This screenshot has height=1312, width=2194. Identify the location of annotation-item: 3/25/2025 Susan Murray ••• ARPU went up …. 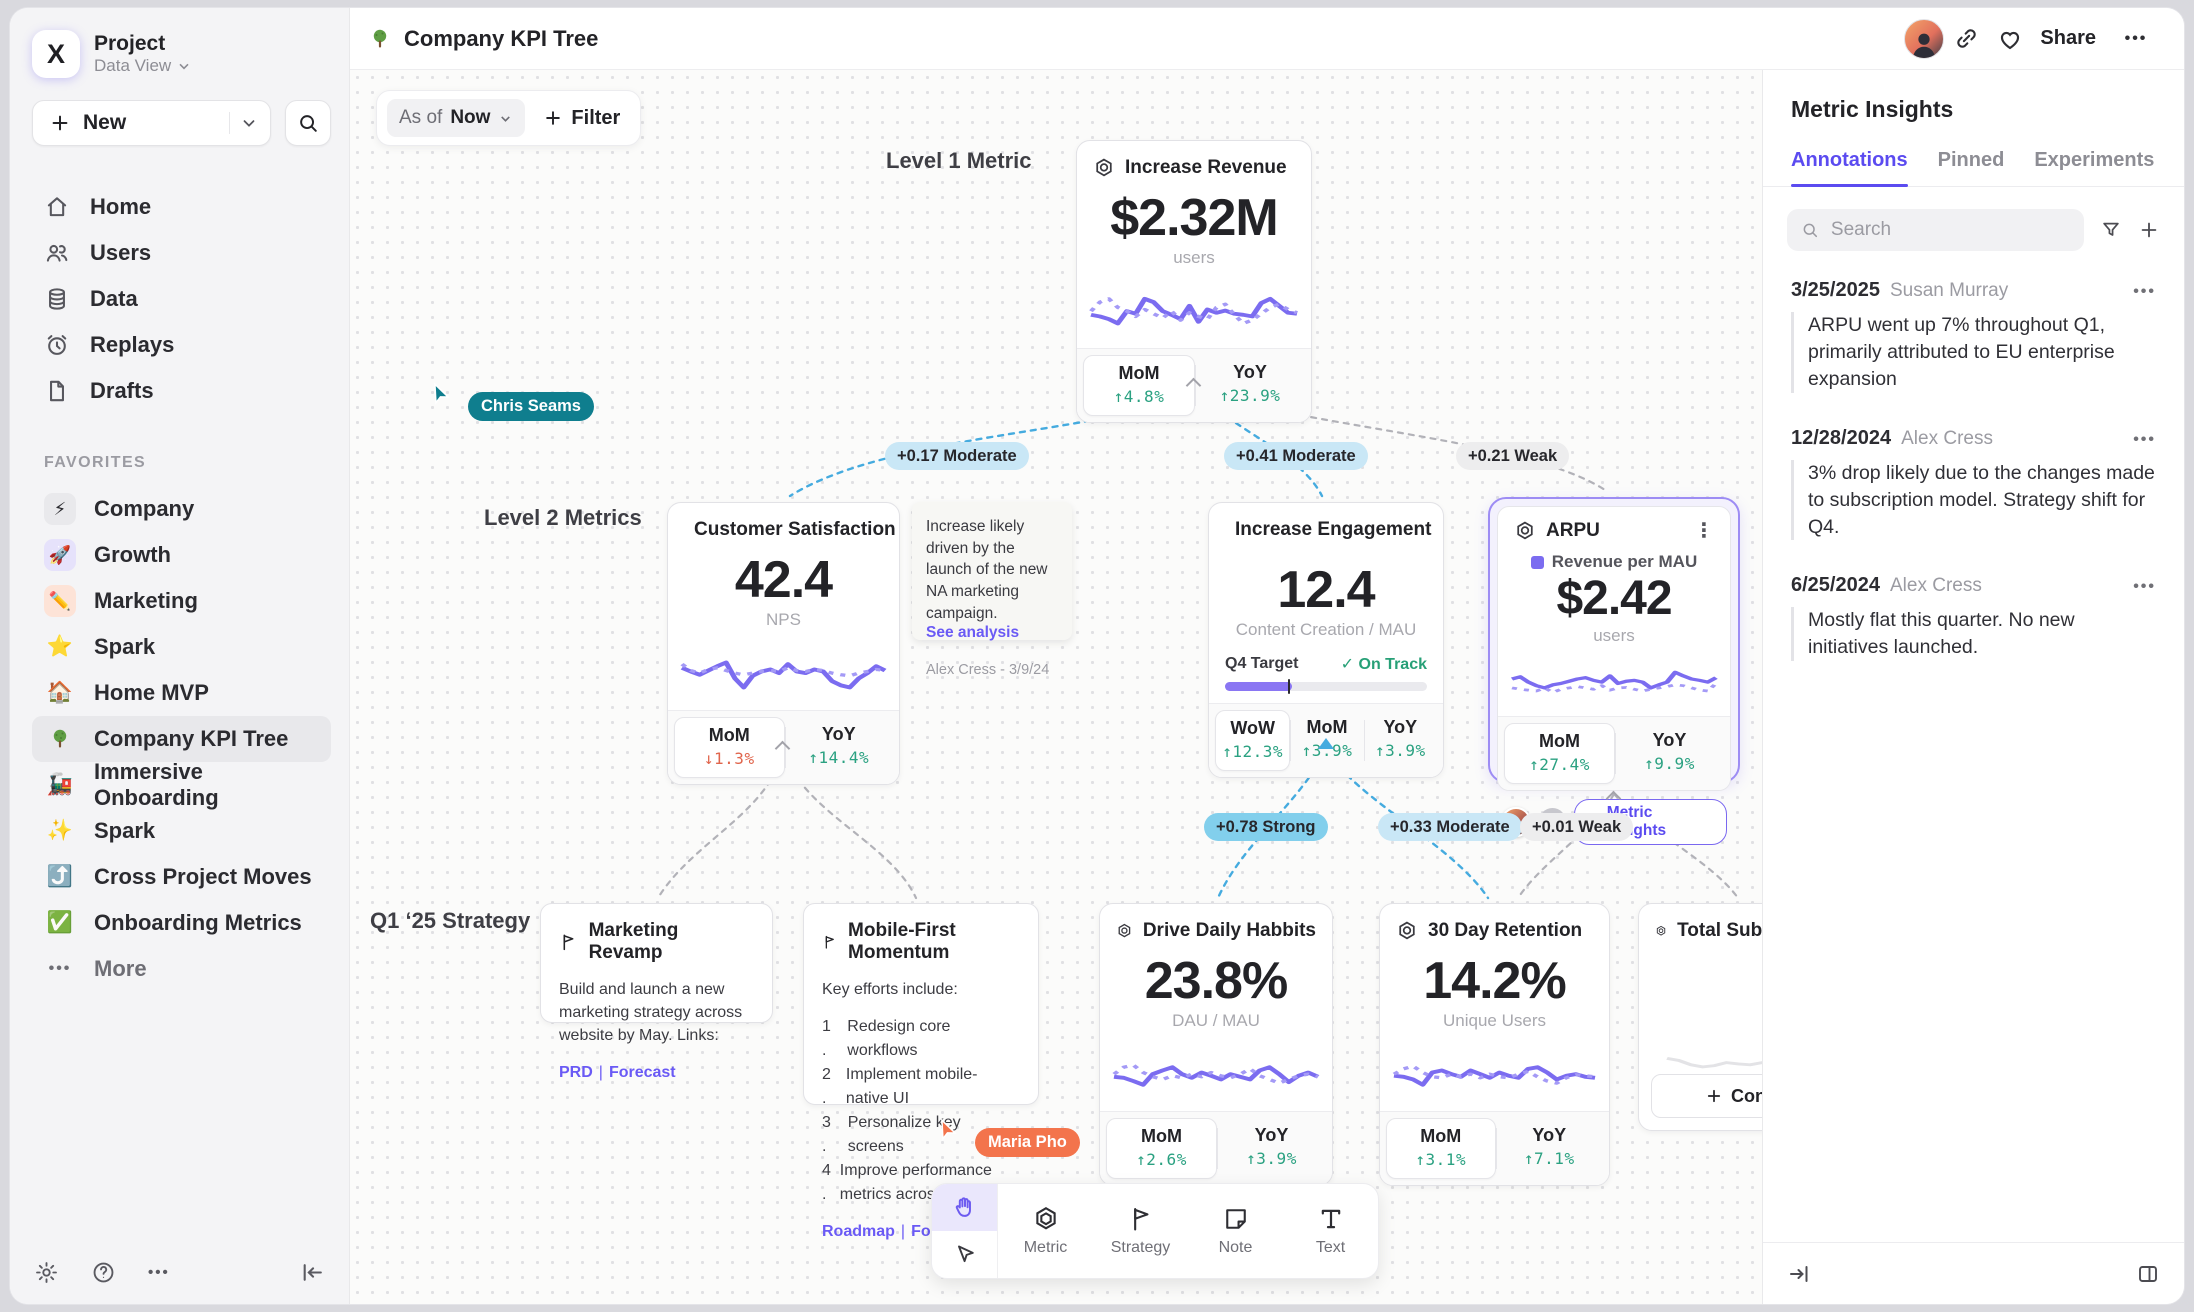
(1973, 336).